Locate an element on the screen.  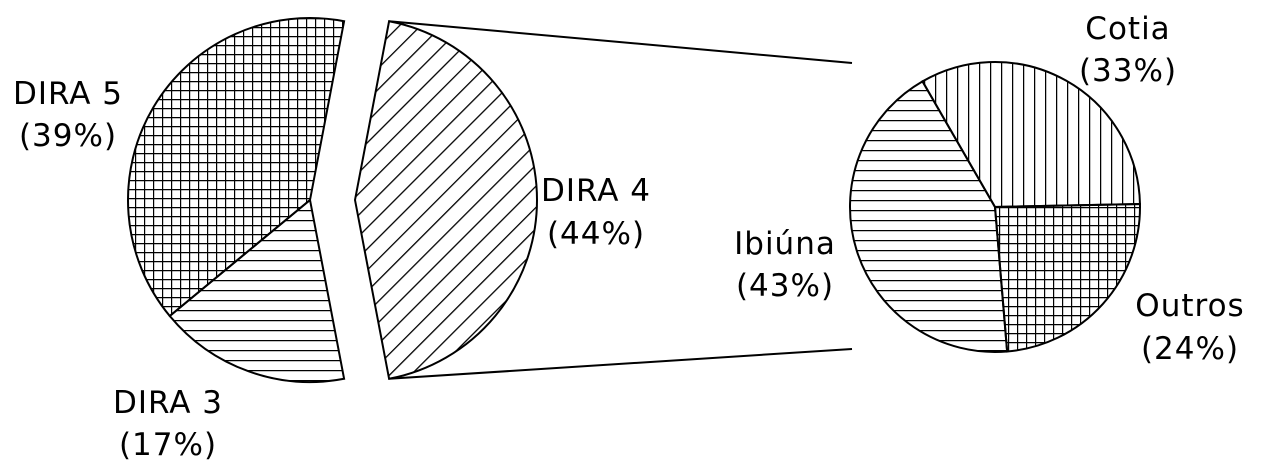
label-ibiuna-pct: (43%) is located at coordinates (785, 286).